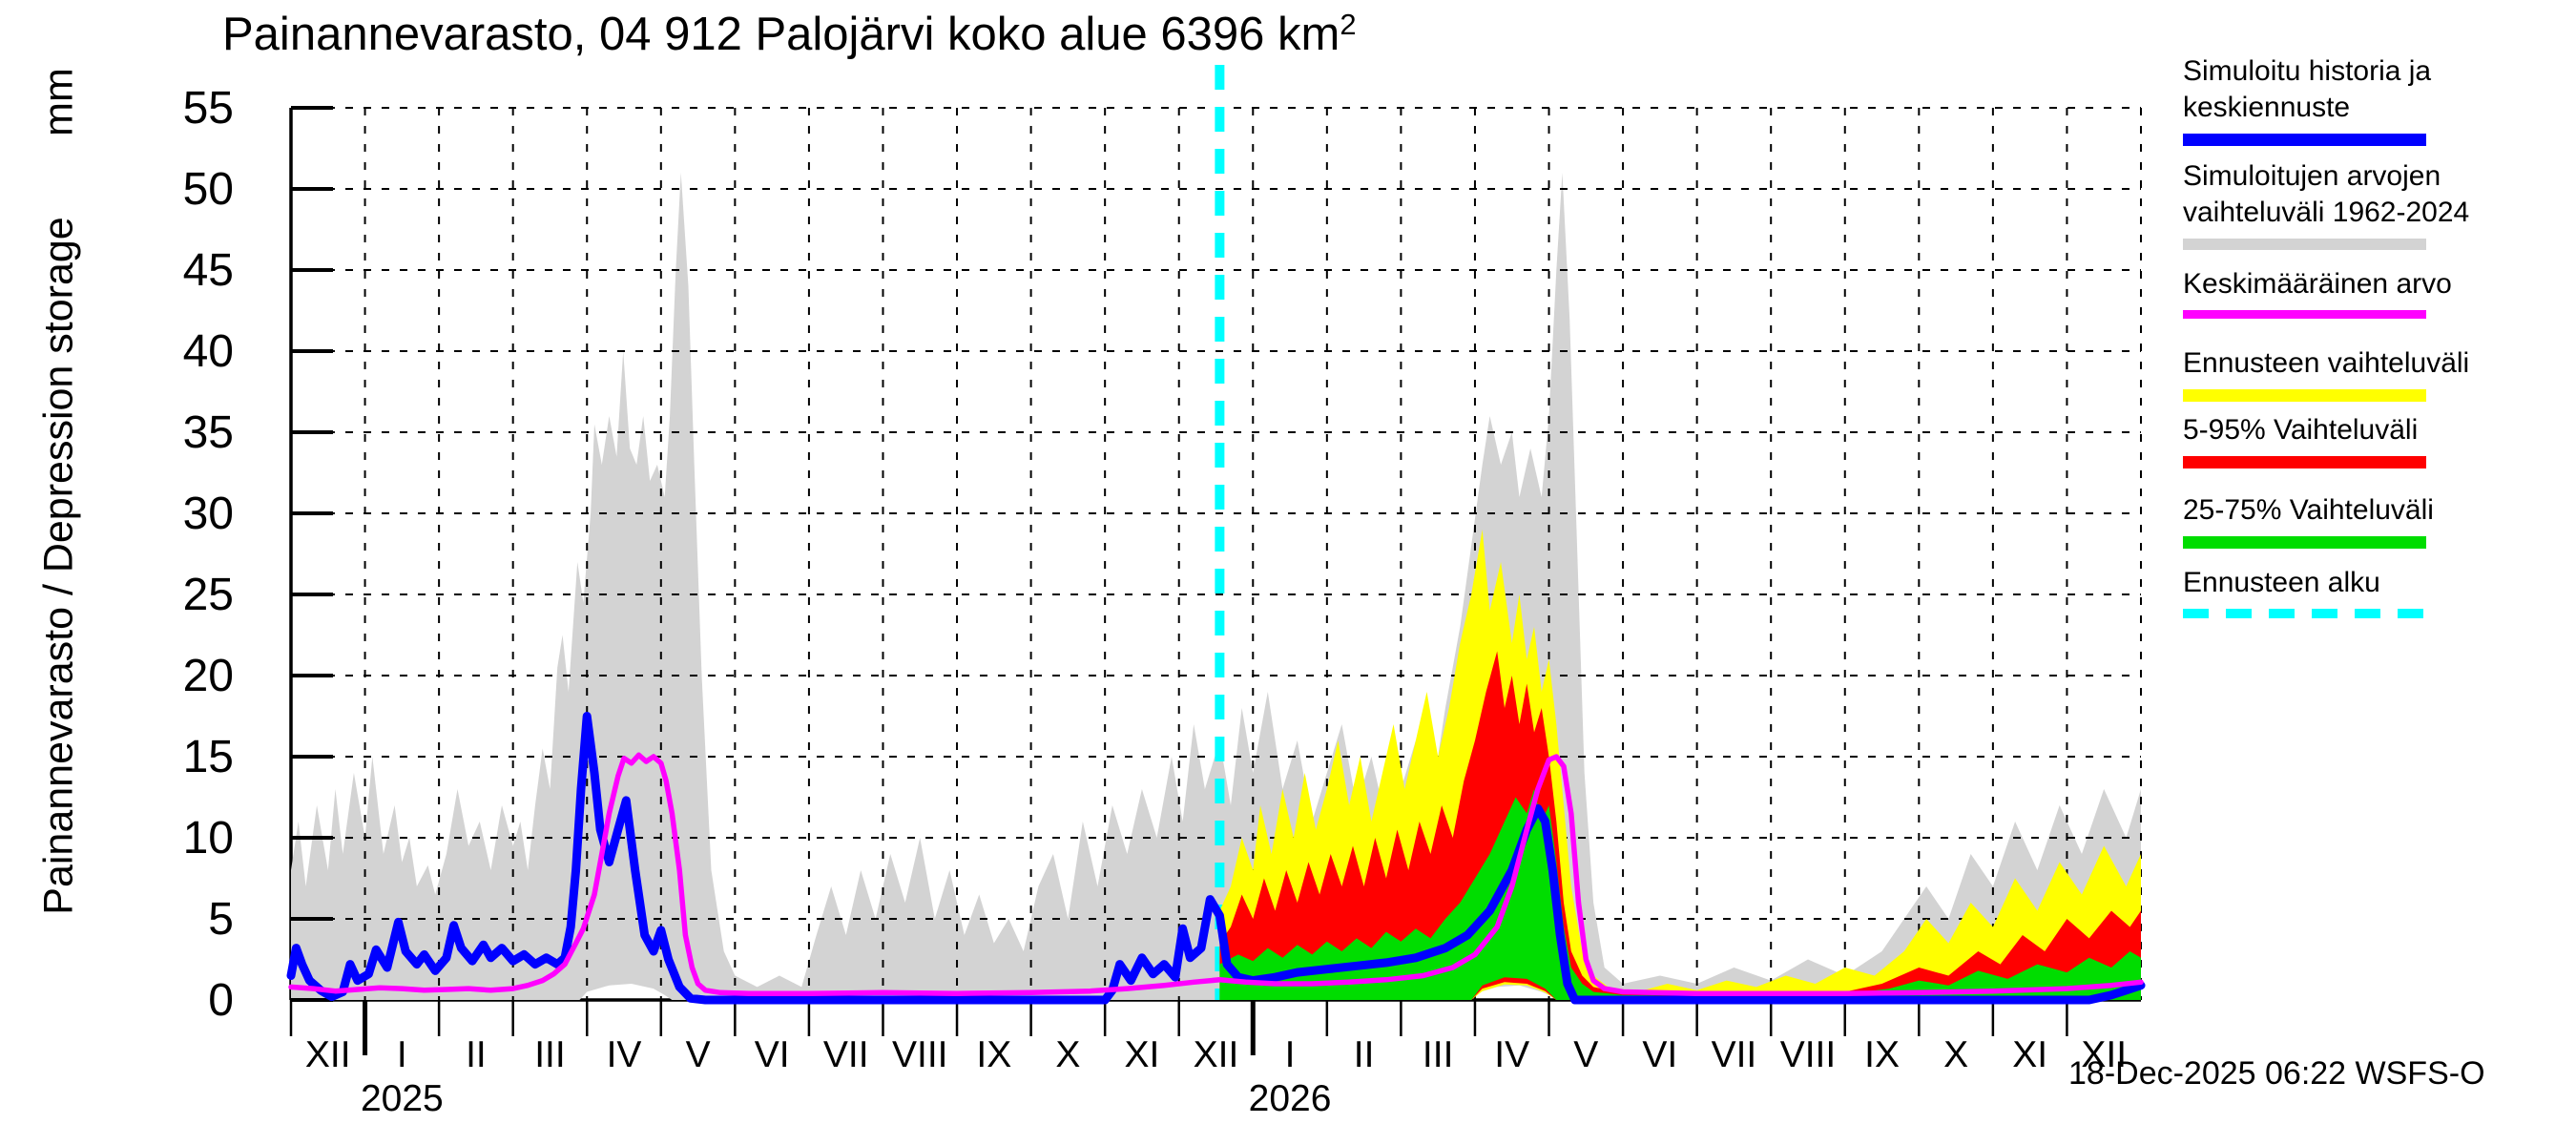 Image resolution: width=2576 pixels, height=1145 pixels. Describe the element at coordinates (2326, 363) in the screenshot. I see `legend-label: Ennusteen vaihteluväli` at that location.